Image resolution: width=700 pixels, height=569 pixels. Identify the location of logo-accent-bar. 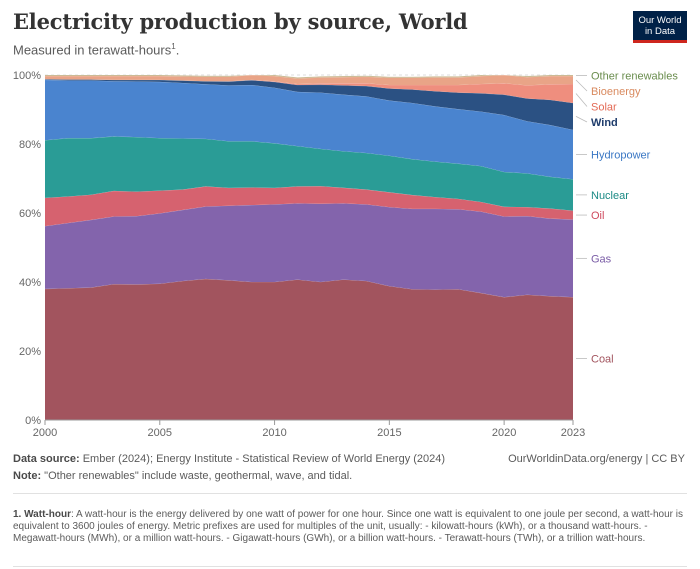
(660, 41).